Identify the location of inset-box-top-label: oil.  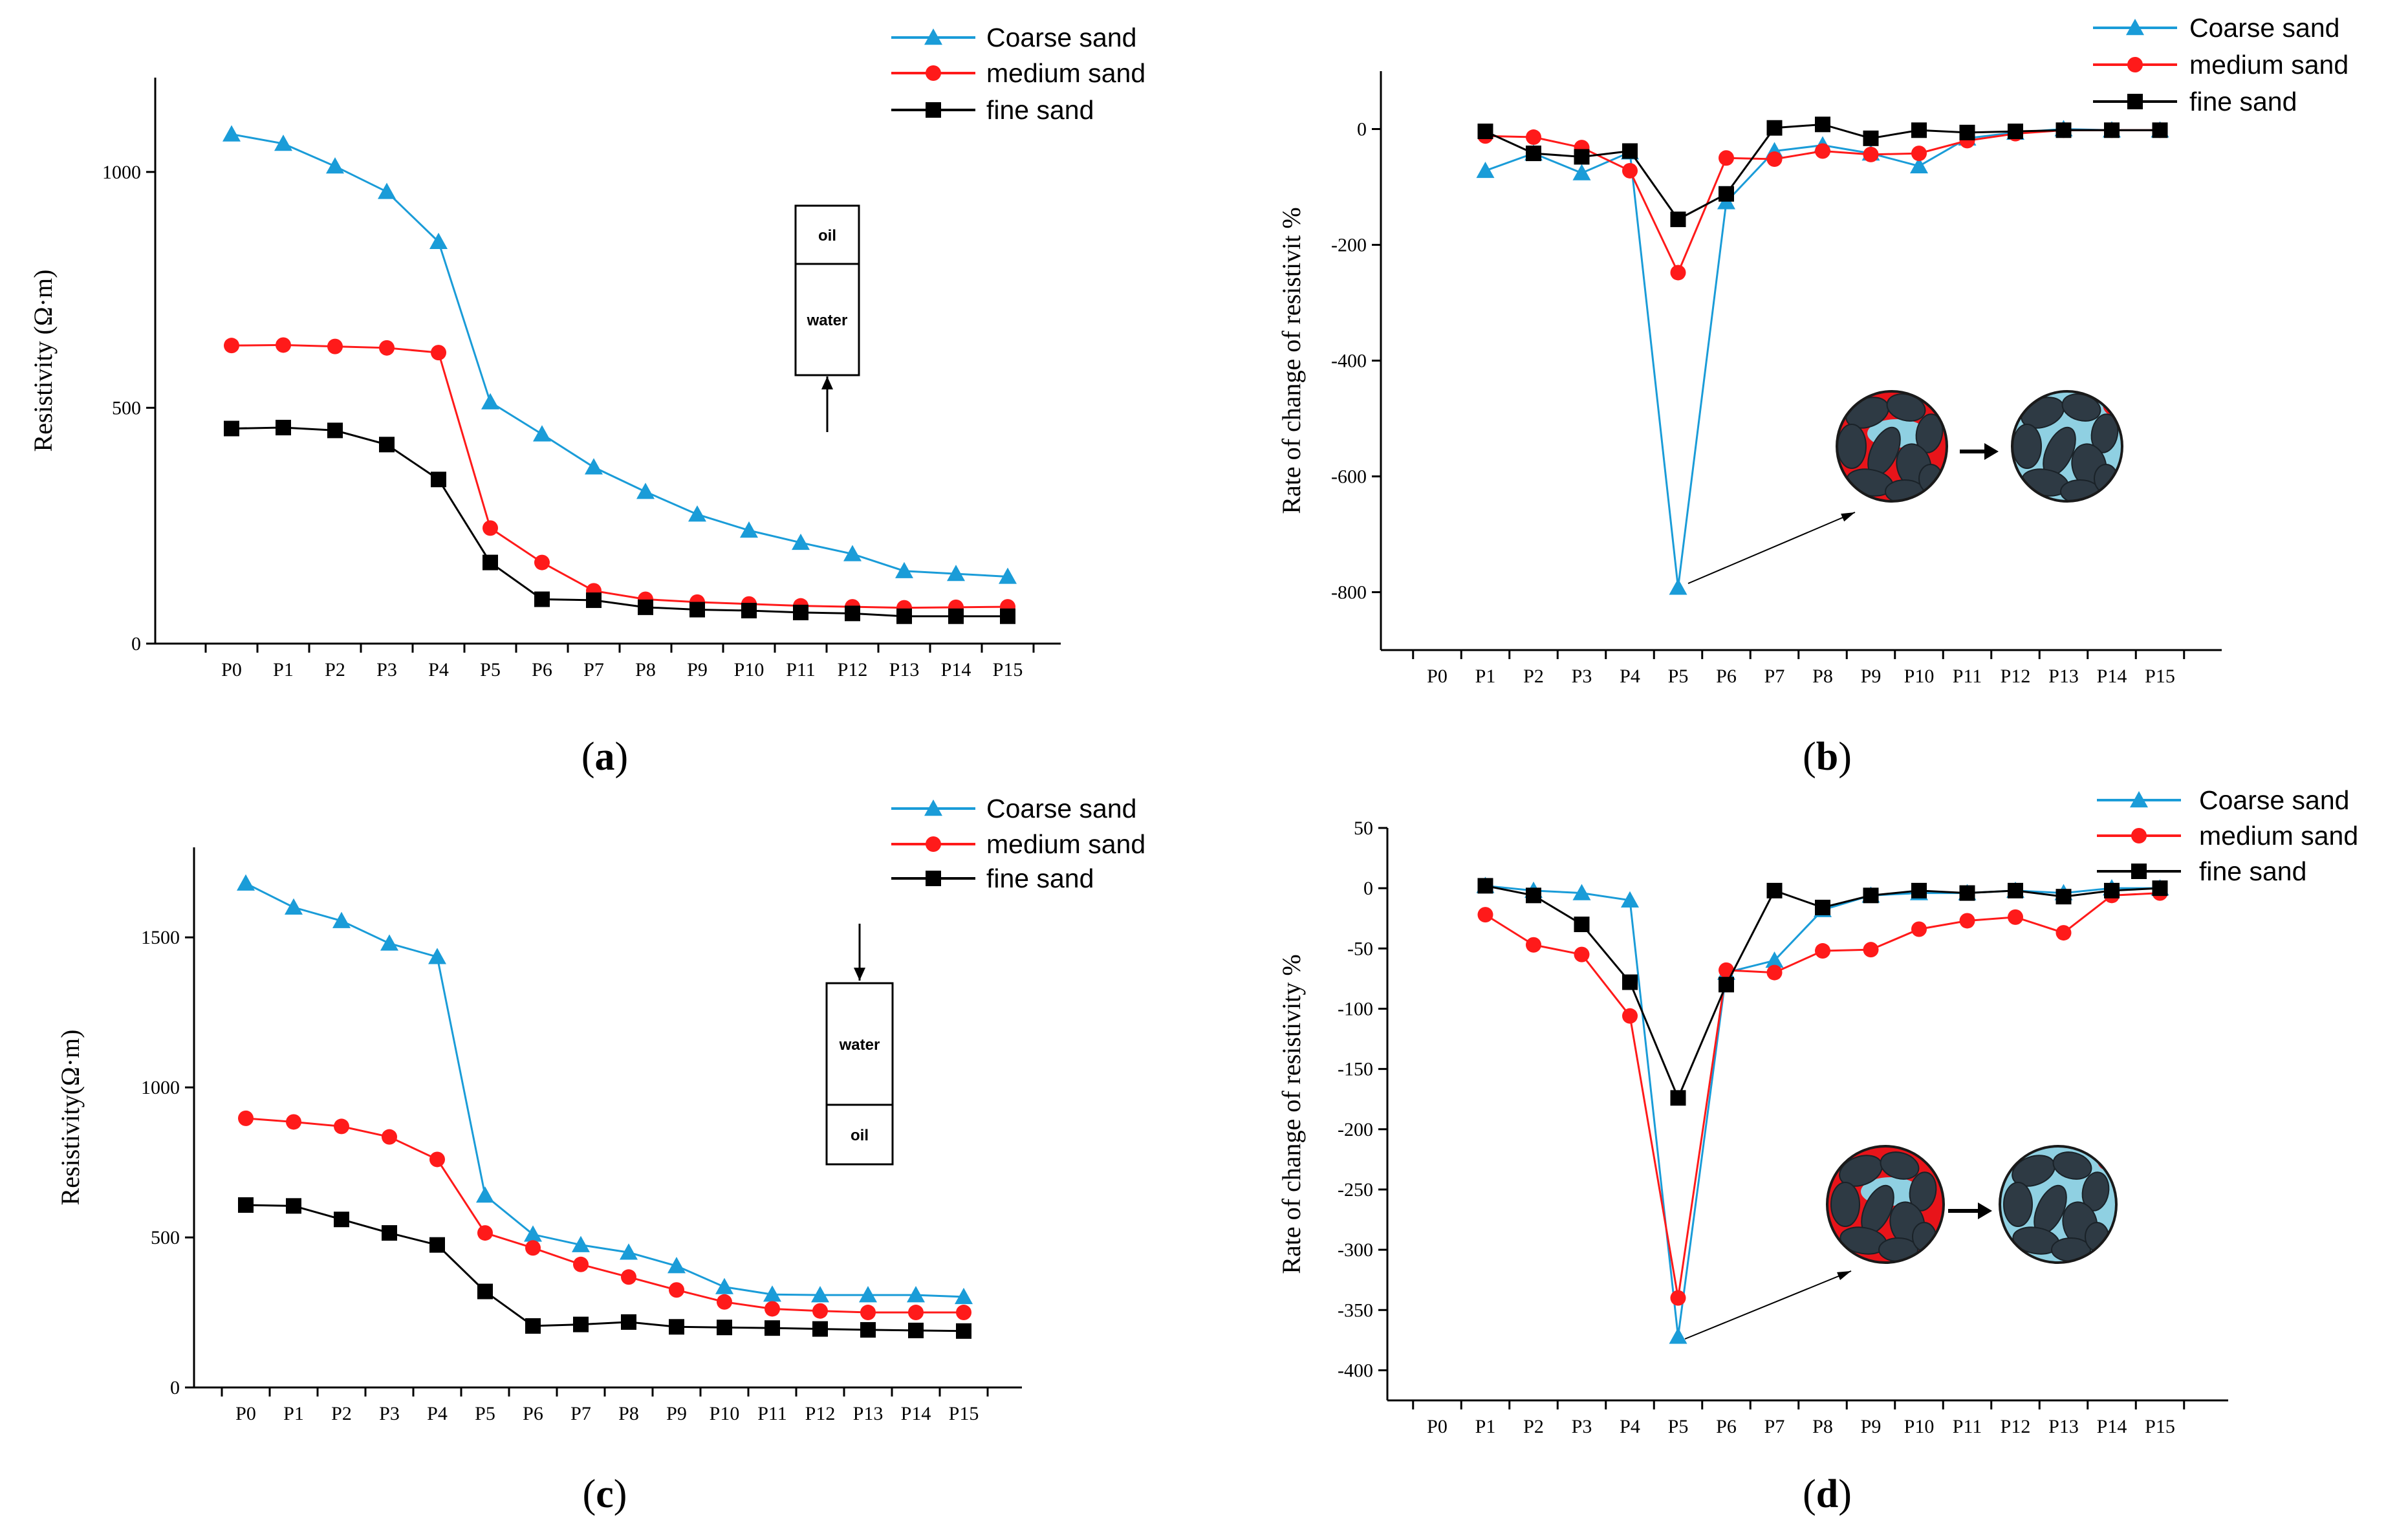
(827, 236).